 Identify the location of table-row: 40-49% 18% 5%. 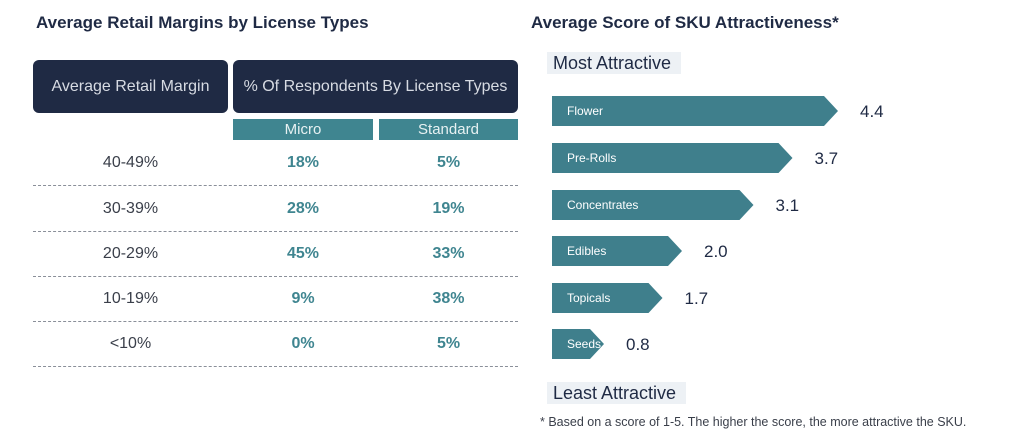
(275, 163).